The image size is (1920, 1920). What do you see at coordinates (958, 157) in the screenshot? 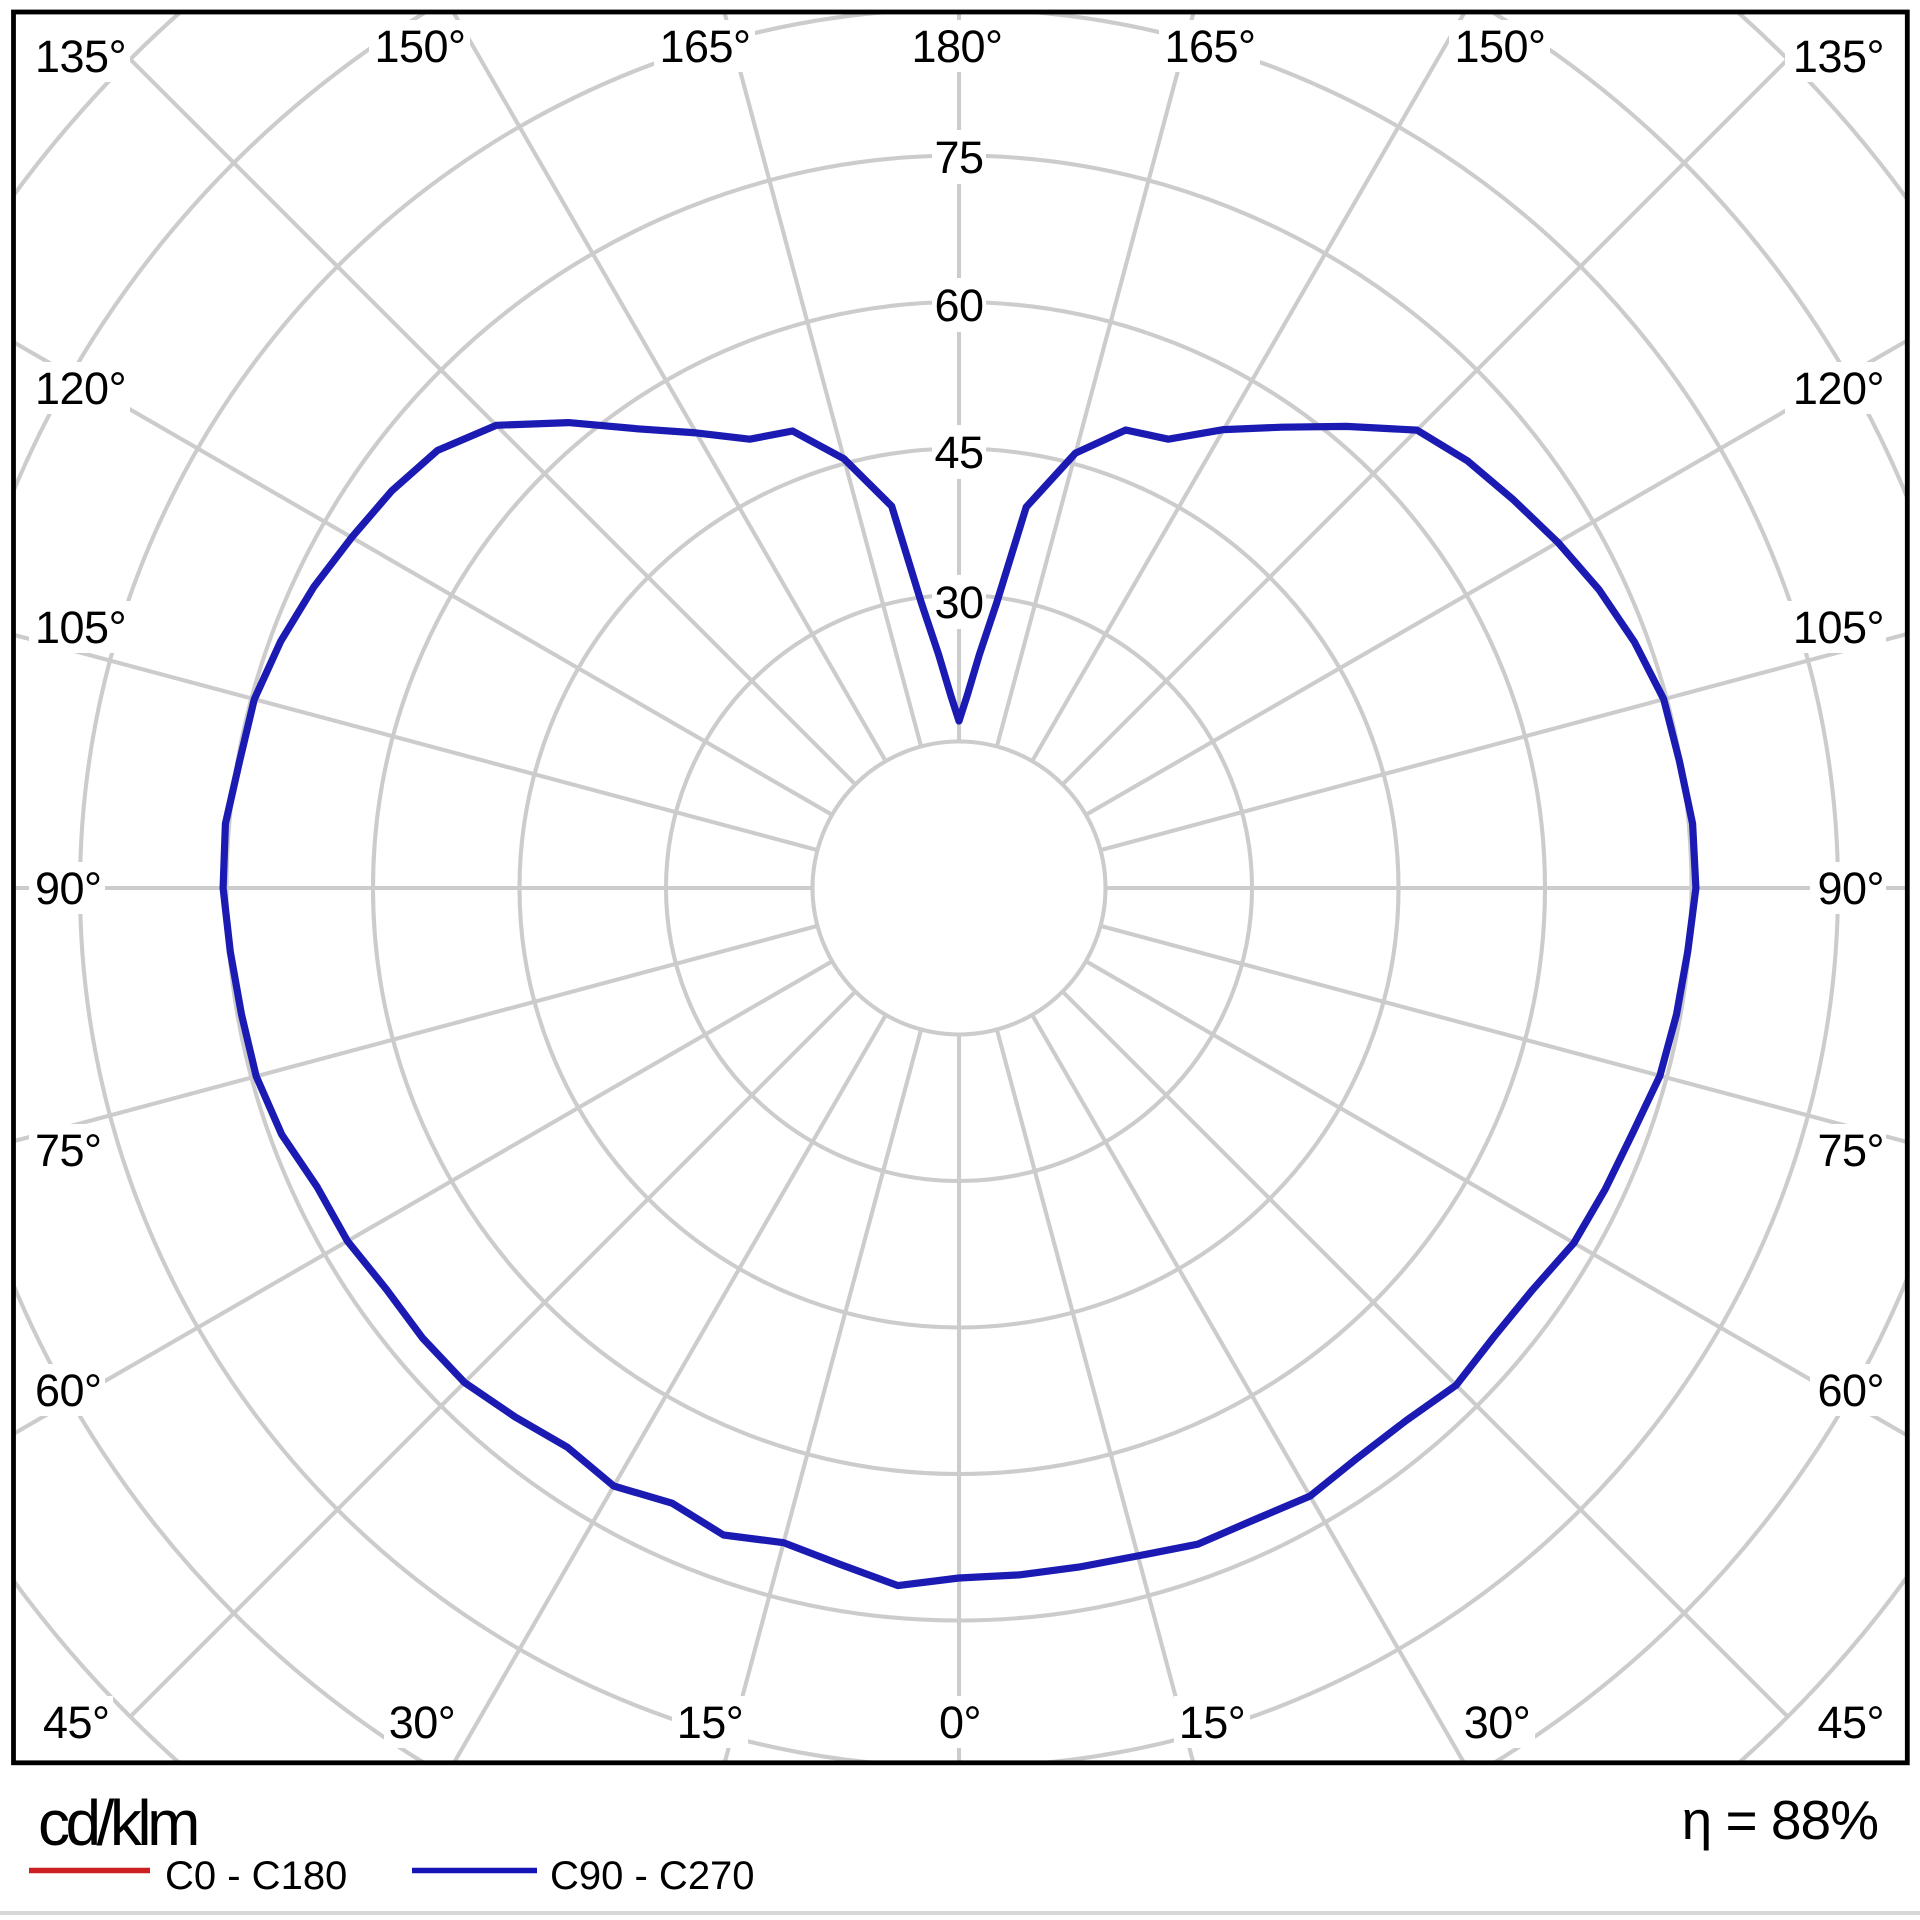
I see `svg-text: 75` at bounding box center [958, 157].